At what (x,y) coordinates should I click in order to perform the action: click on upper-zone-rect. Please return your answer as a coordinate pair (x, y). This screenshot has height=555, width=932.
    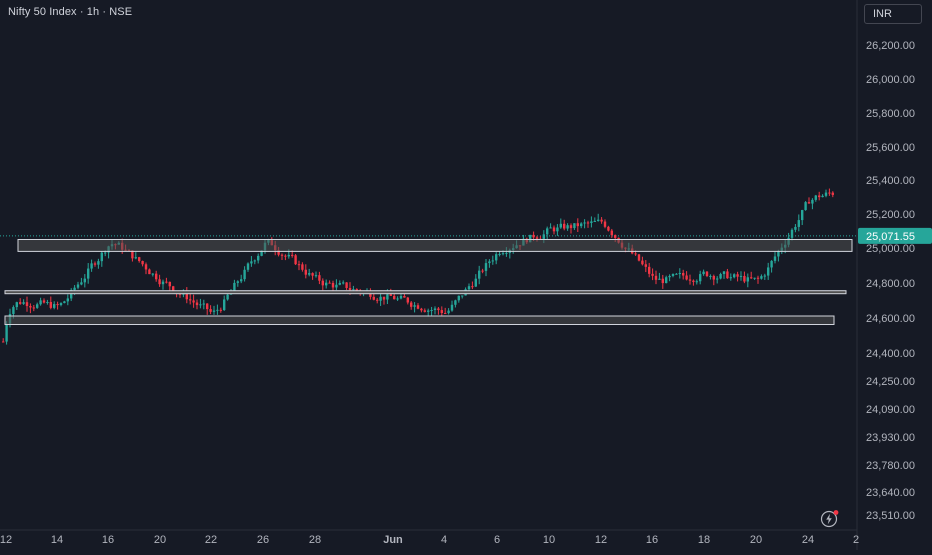
    Looking at the image, I should click on (435, 245).